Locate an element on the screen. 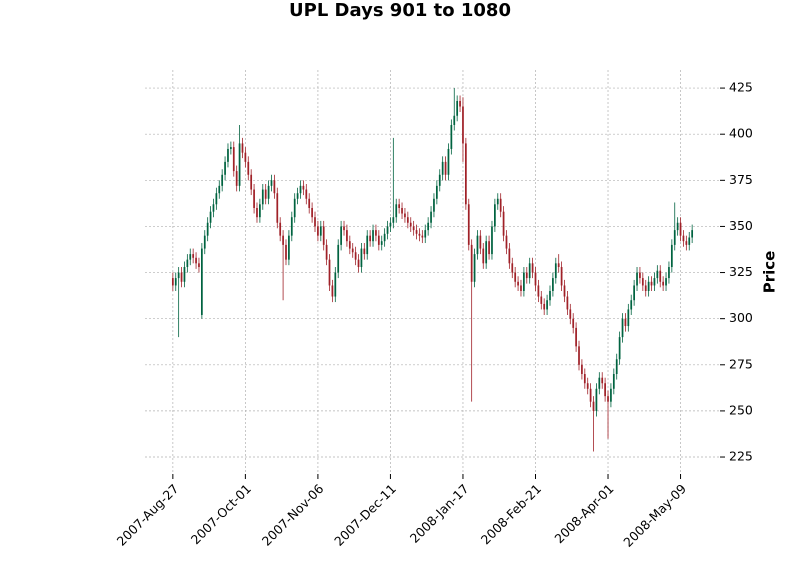 This screenshot has width=800, height=575. x-tick-label: 2008-Apr-01 is located at coordinates (583, 513).